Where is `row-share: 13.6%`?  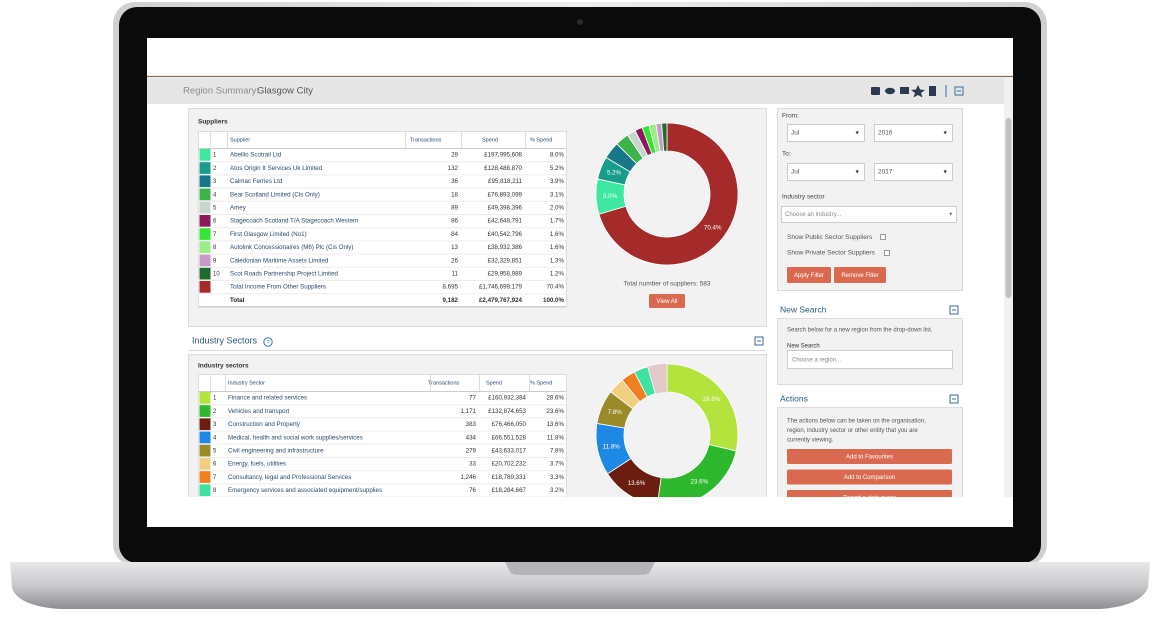
row-share: 13.6% is located at coordinates (555, 424).